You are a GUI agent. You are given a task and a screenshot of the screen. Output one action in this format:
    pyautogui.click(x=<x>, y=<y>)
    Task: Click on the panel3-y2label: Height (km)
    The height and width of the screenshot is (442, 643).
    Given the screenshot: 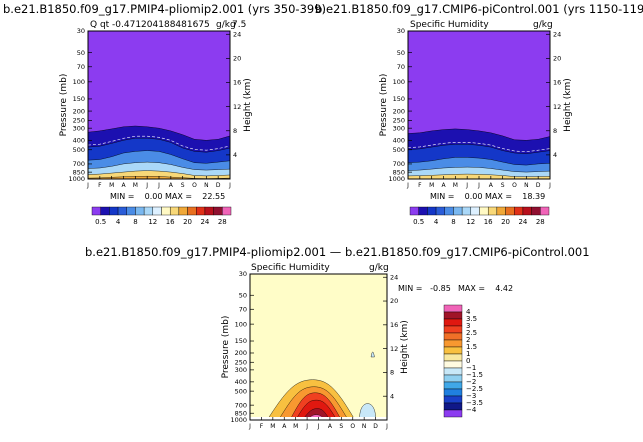 What is the action you would take?
    pyautogui.click(x=405, y=347)
    